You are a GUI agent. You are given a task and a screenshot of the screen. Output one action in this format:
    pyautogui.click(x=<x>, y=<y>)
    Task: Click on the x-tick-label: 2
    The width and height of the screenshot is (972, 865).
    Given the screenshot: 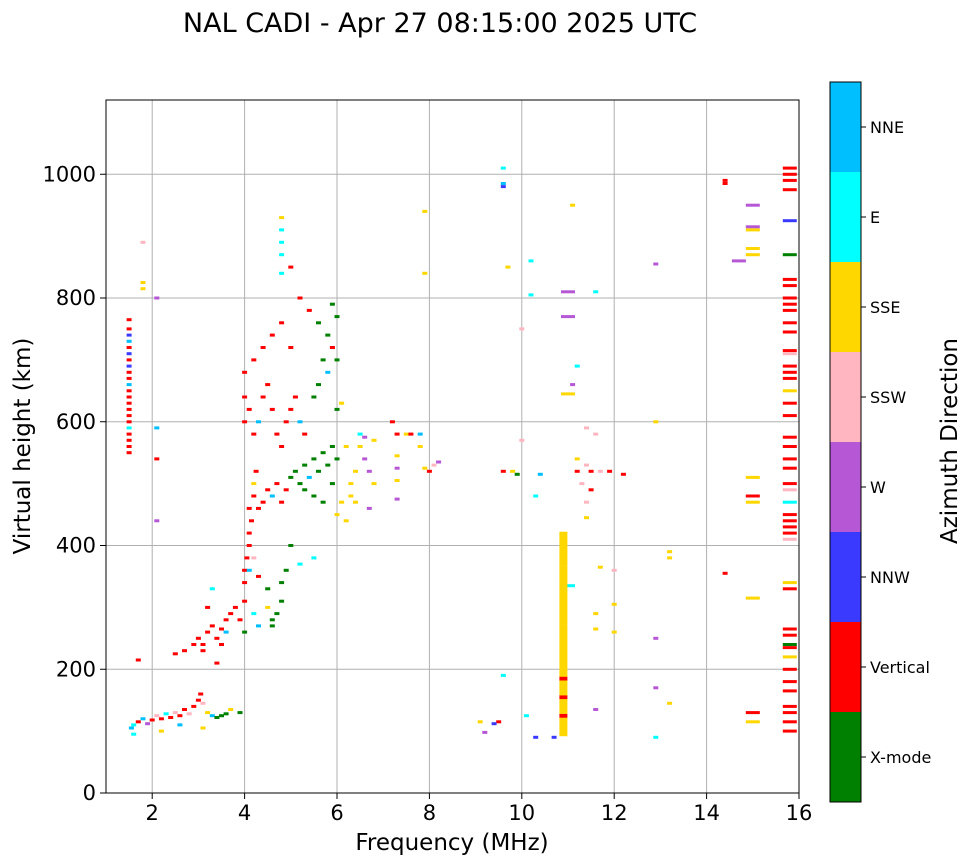 What is the action you would take?
    pyautogui.click(x=152, y=813)
    